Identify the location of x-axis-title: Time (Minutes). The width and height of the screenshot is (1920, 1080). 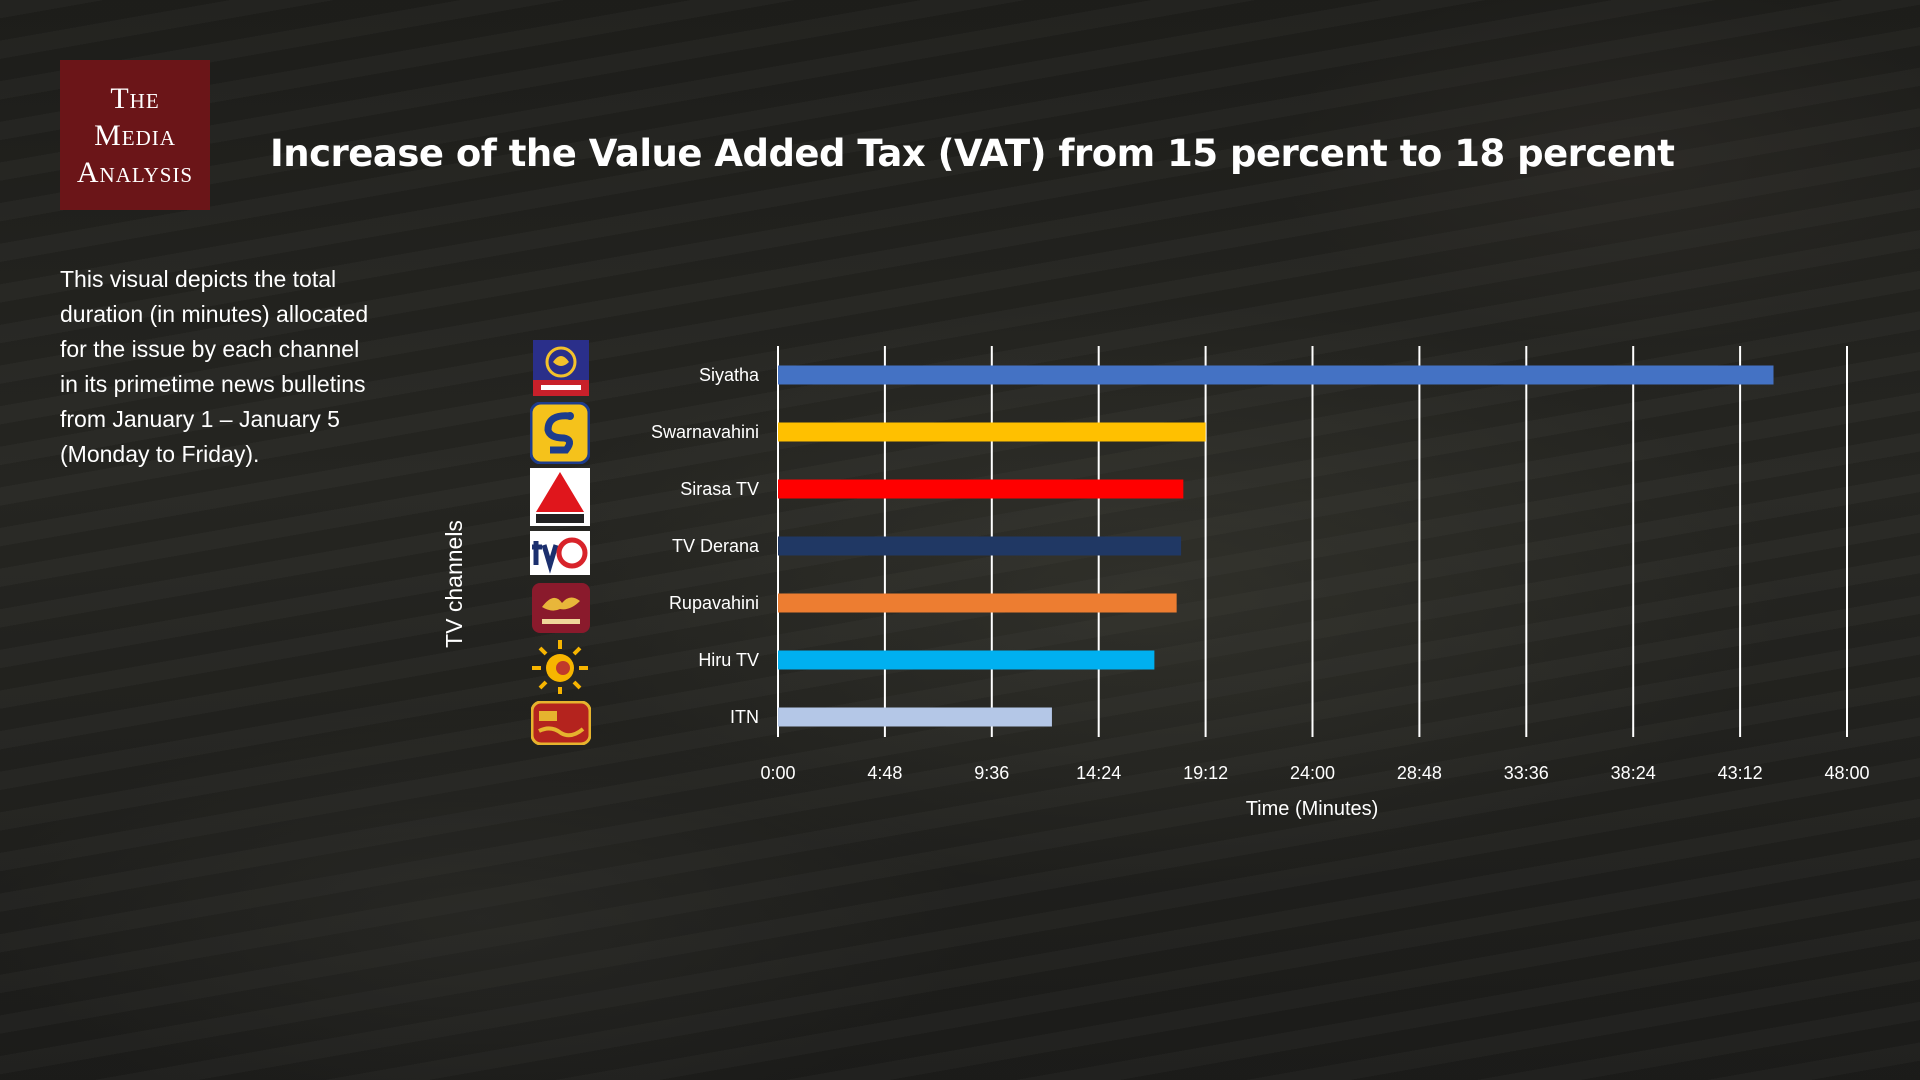
(1312, 809).